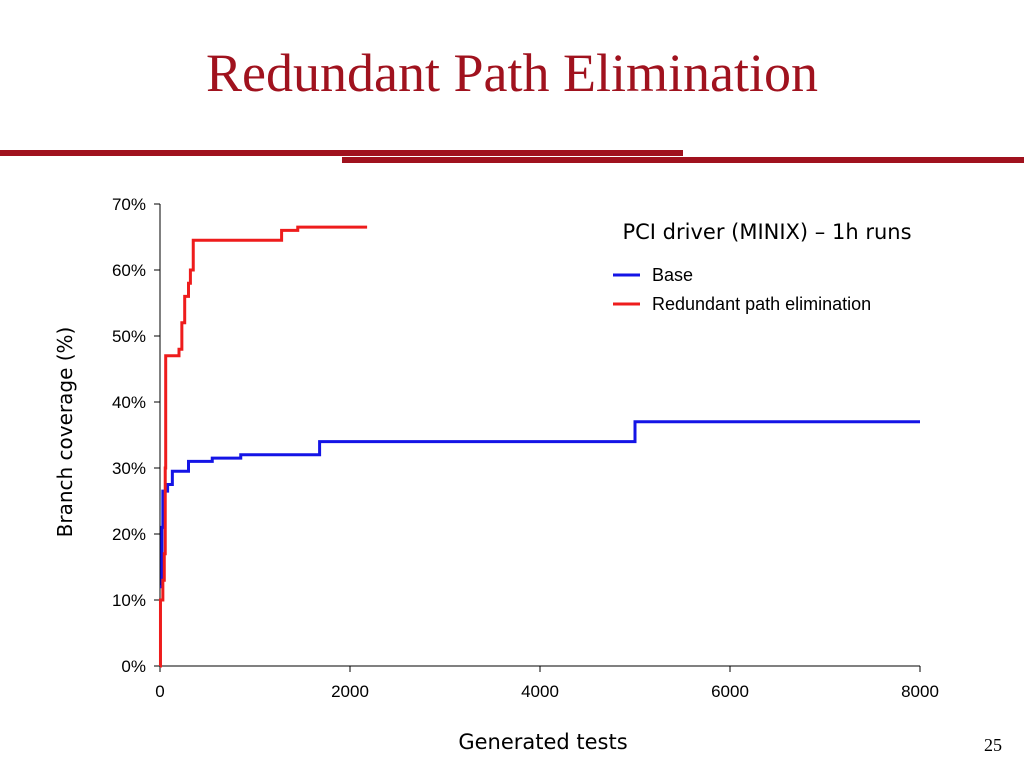 Image resolution: width=1024 pixels, height=768 pixels. I want to click on slide-title: Redundant Path Elimination, so click(512, 73).